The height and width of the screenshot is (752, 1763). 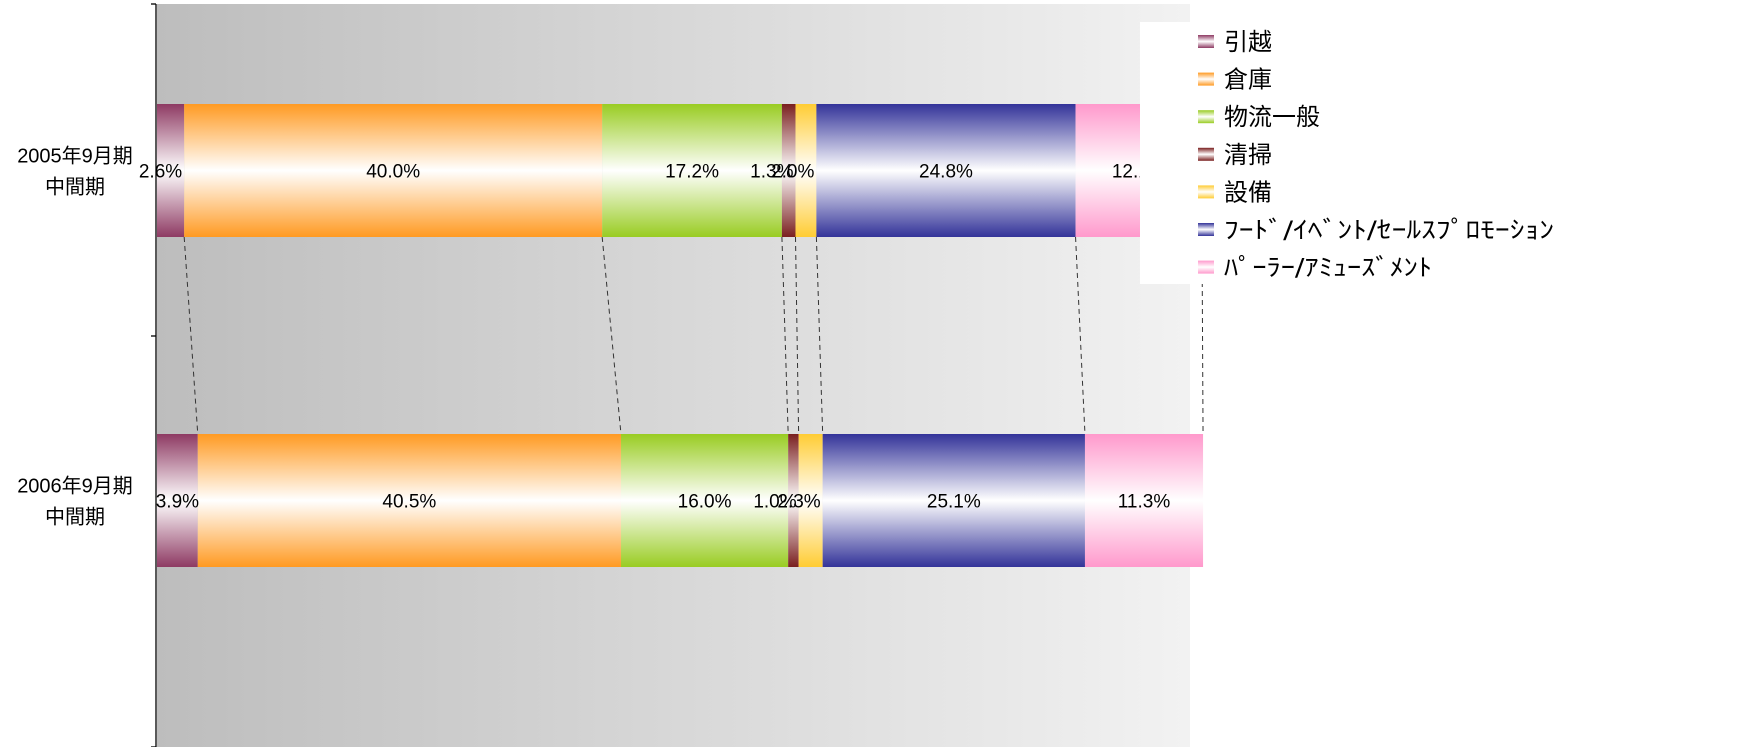 I want to click on data-label-2-4: 1.0%, so click(x=774, y=502).